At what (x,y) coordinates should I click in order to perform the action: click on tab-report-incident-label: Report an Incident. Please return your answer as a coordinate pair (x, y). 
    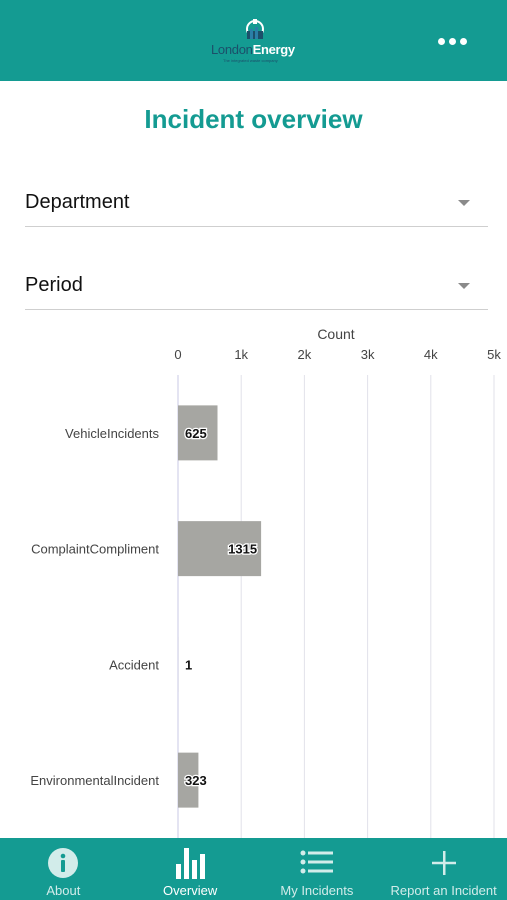
    Looking at the image, I should click on (443, 890).